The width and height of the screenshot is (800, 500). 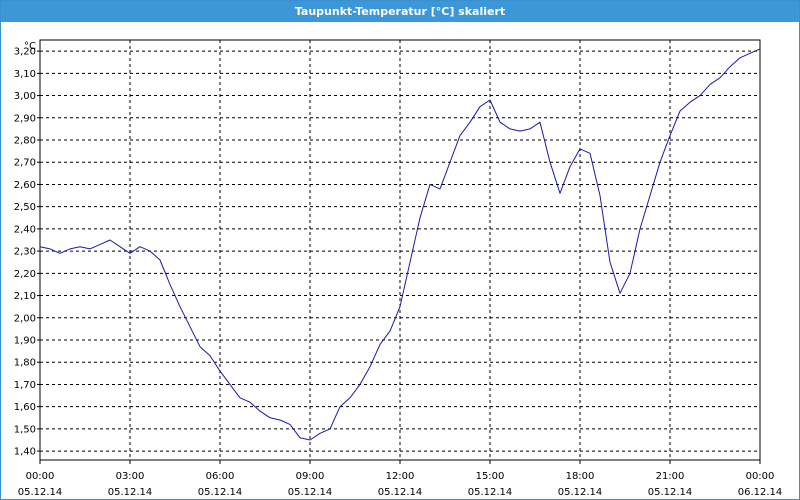 I want to click on x-tick-time-label: 03:00, so click(x=130, y=476).